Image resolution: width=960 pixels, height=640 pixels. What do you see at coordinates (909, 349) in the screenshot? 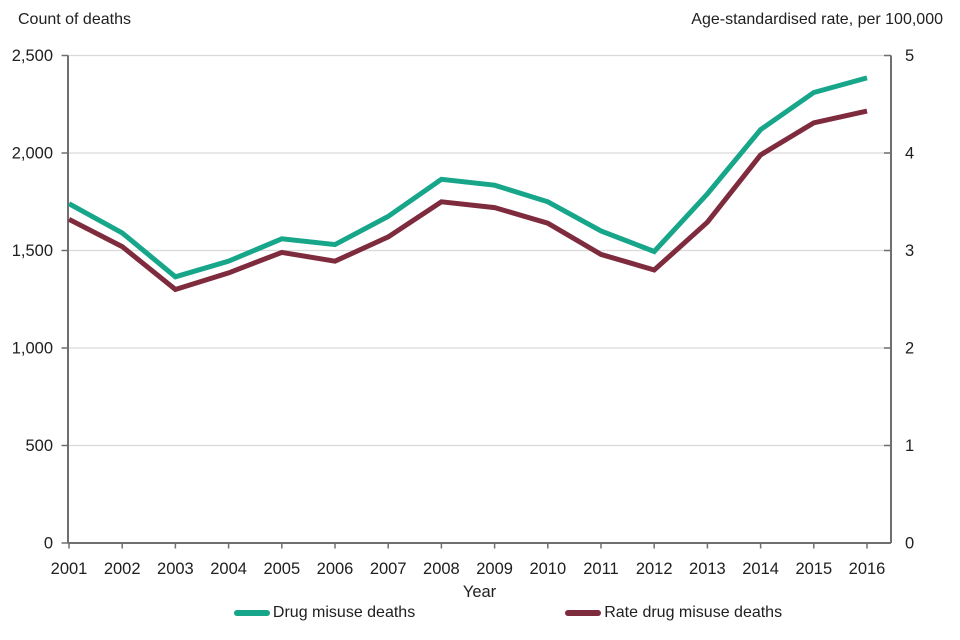
I see `right-axis-tick-label: 2` at bounding box center [909, 349].